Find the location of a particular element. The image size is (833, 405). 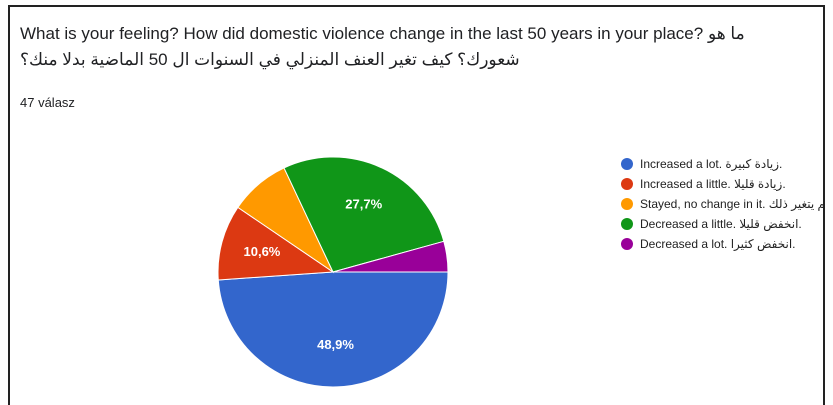

legend-label: Decreased a little. انخفض قليلا. is located at coordinates (721, 224).